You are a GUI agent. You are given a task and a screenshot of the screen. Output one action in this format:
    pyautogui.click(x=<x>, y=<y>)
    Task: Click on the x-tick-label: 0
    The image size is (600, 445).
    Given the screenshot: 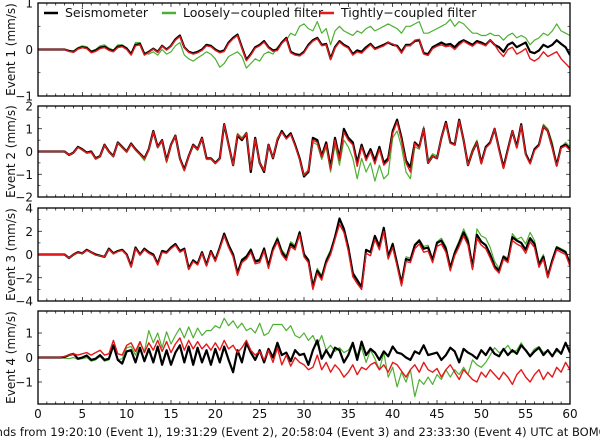 What is the action you would take?
    pyautogui.click(x=38, y=414)
    